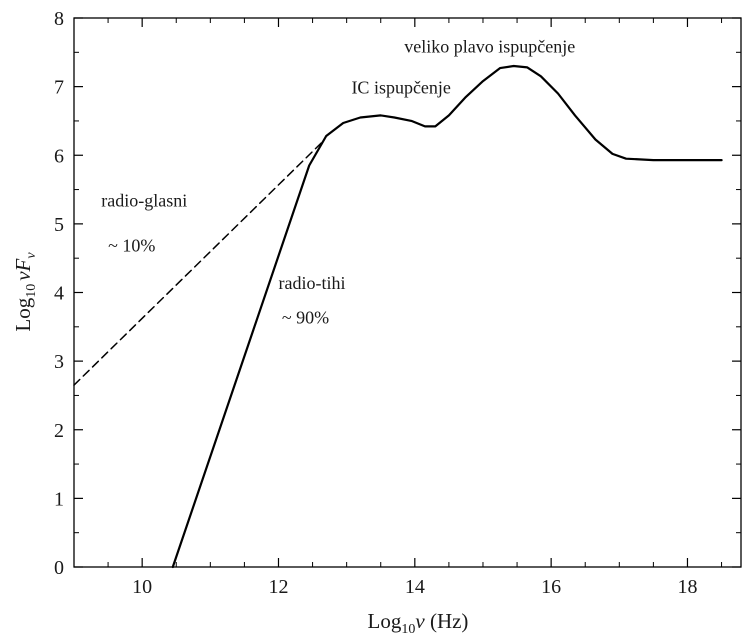  I want to click on y-tick-label: 3, so click(59, 362).